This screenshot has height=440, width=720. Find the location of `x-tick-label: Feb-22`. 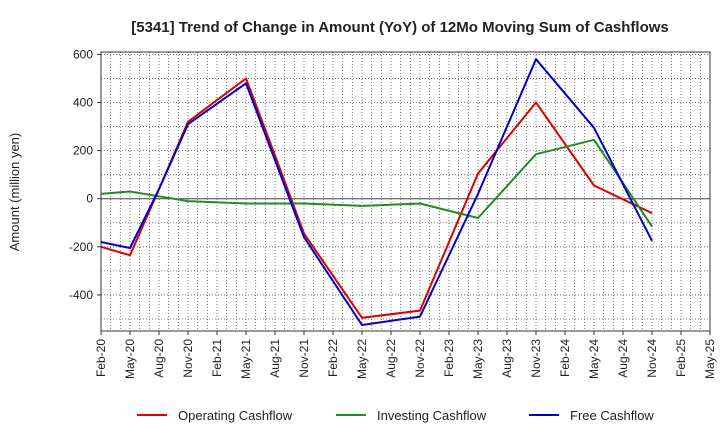

x-tick-label: Feb-22 is located at coordinates (333, 358).